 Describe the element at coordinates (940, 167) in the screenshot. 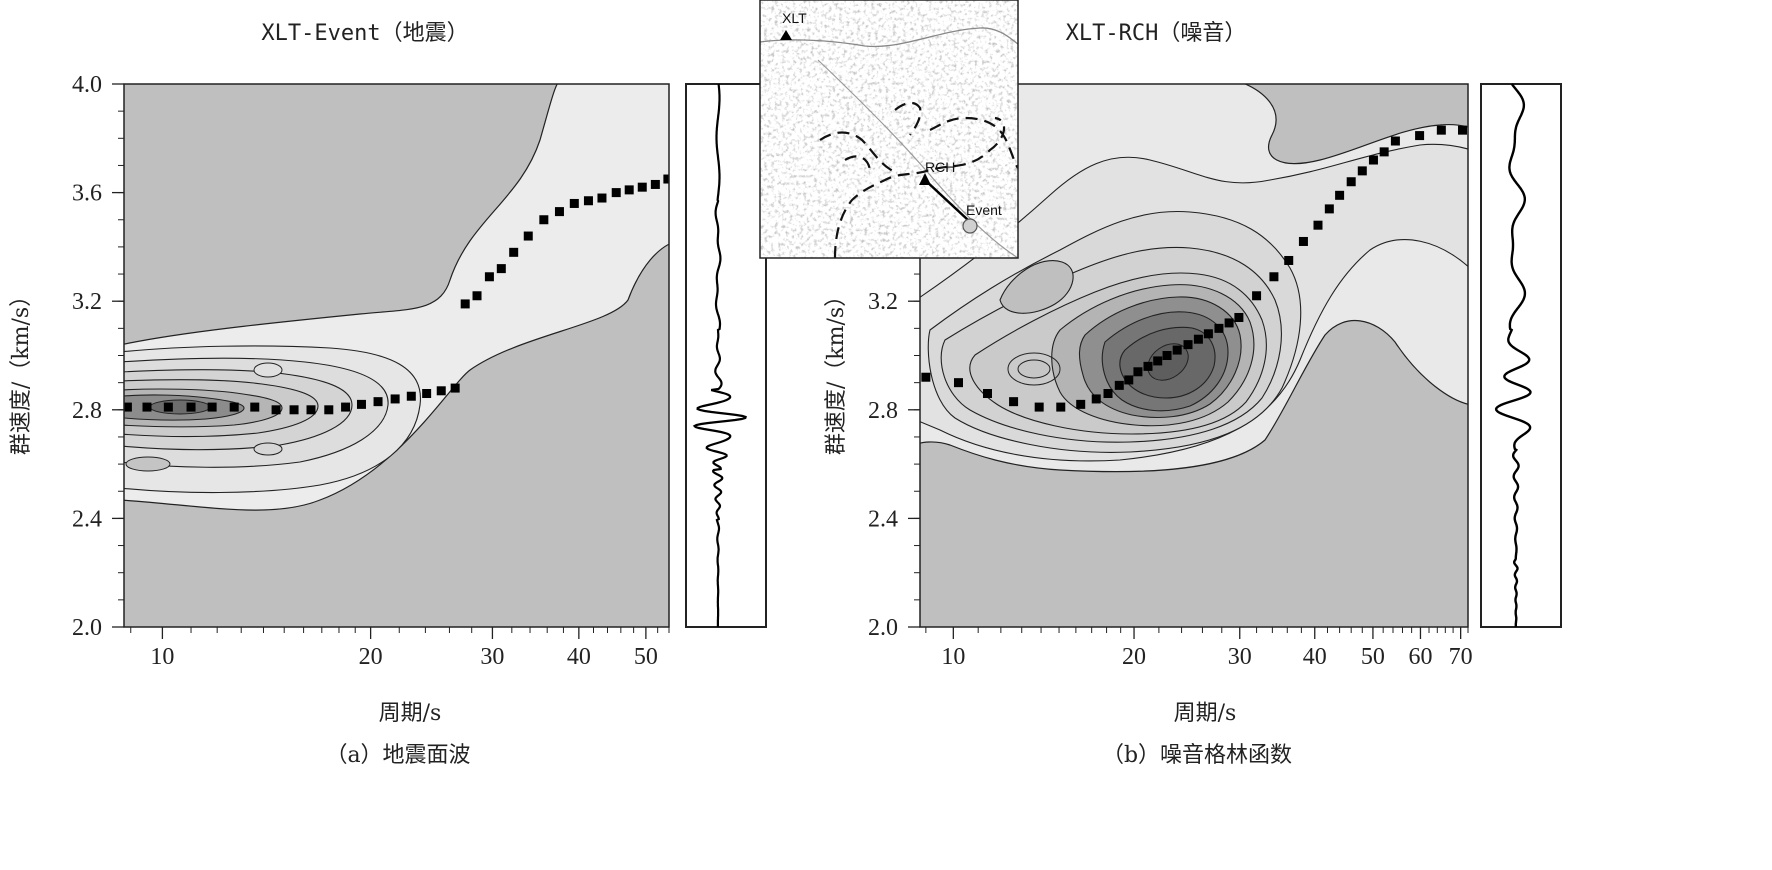

I see `inset-map-label-rch: RCH` at that location.